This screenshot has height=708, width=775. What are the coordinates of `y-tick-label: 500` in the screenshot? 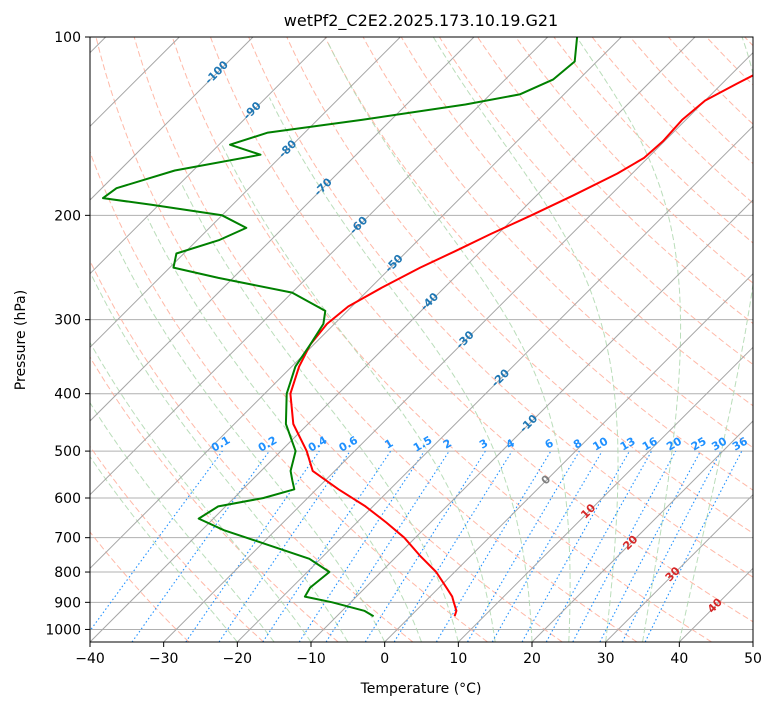 It's located at (67, 452).